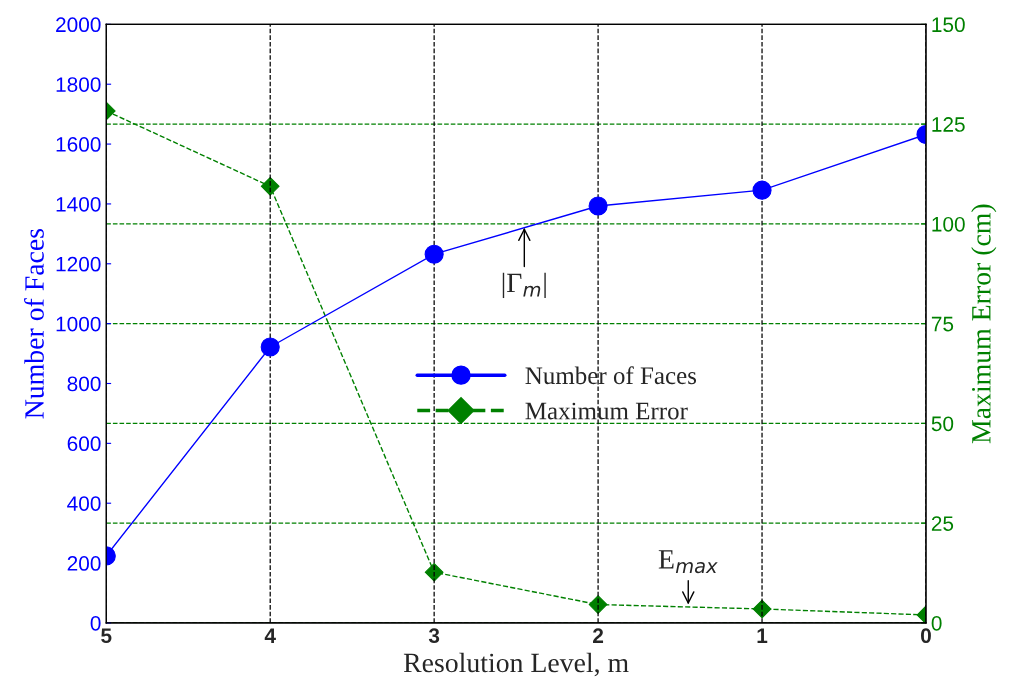 The width and height of the screenshot is (1012, 696). What do you see at coordinates (84, 503) in the screenshot?
I see `y-tick-label: 400` at bounding box center [84, 503].